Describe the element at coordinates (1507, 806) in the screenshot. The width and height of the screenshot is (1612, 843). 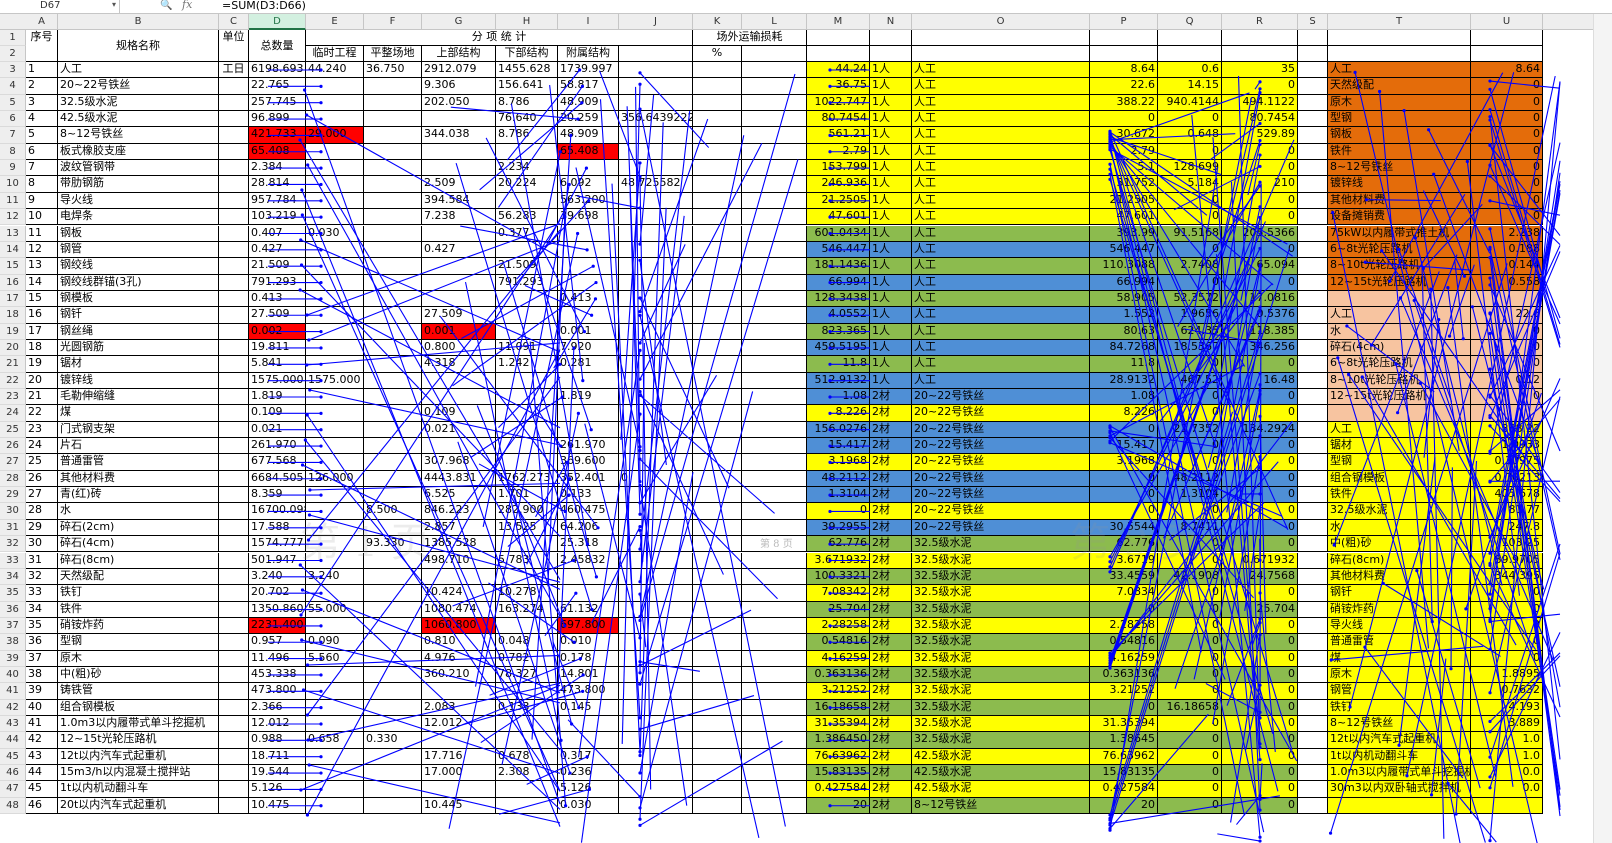
I see `cell-r48-u` at that location.